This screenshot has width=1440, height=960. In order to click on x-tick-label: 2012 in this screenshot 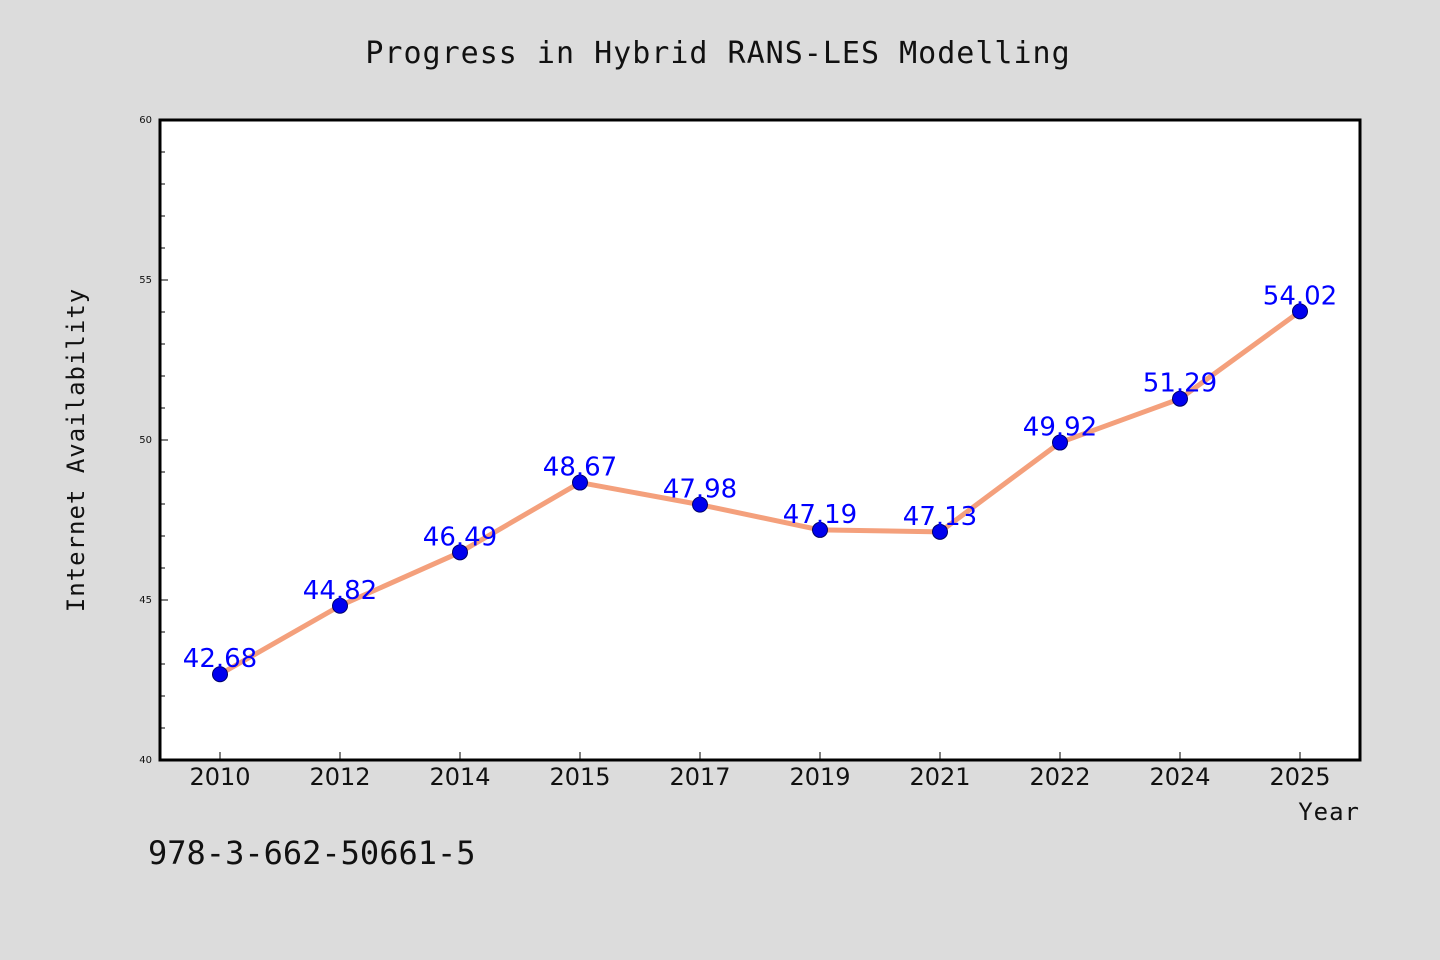, I will do `click(339, 777)`.